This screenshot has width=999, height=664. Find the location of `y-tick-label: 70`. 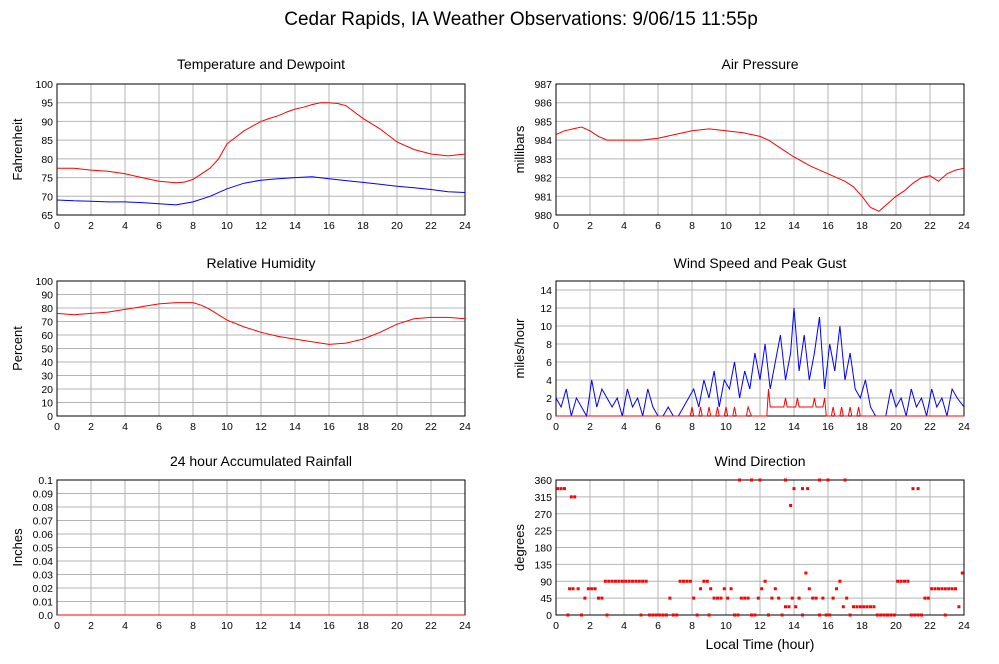

y-tick-label: 70 is located at coordinates (47, 197).